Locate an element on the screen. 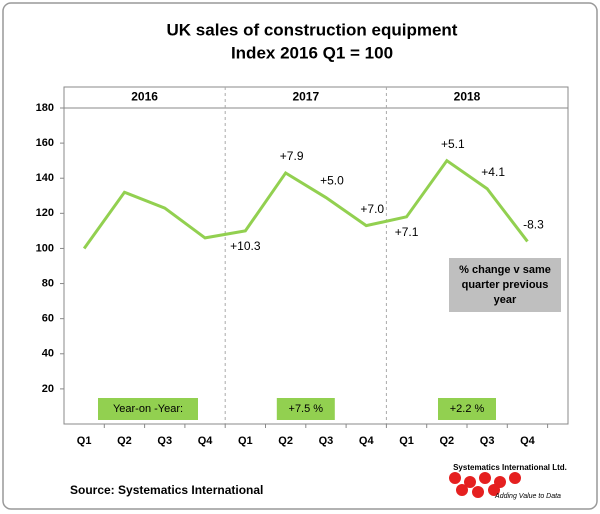 The height and width of the screenshot is (514, 600). note-line: quarter previous is located at coordinates (505, 285).